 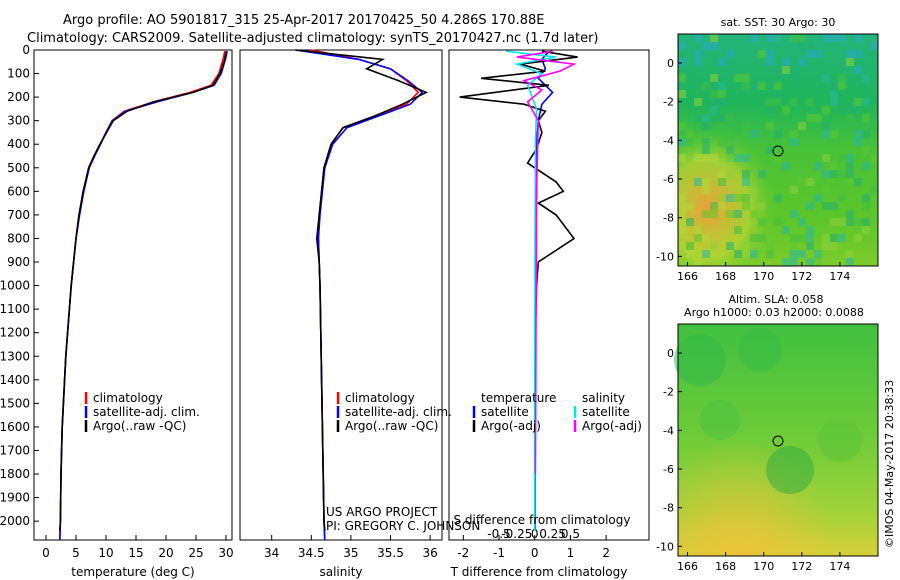 What do you see at coordinates (380, 398) in the screenshot?
I see `legend-label-climatology: climatology` at bounding box center [380, 398].